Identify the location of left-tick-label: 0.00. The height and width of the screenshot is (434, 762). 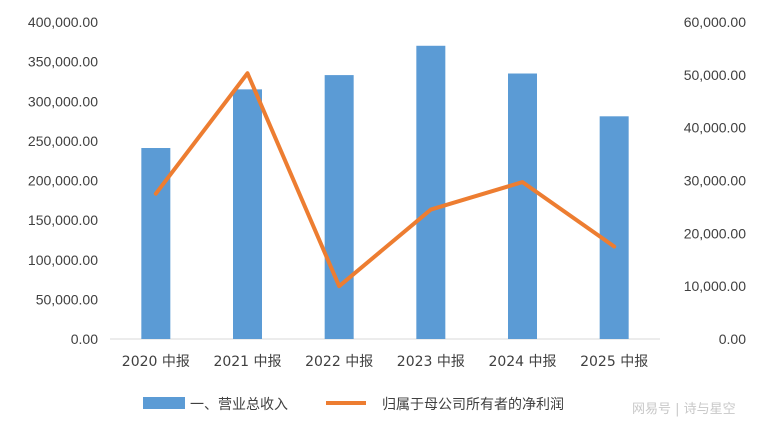
(84, 339).